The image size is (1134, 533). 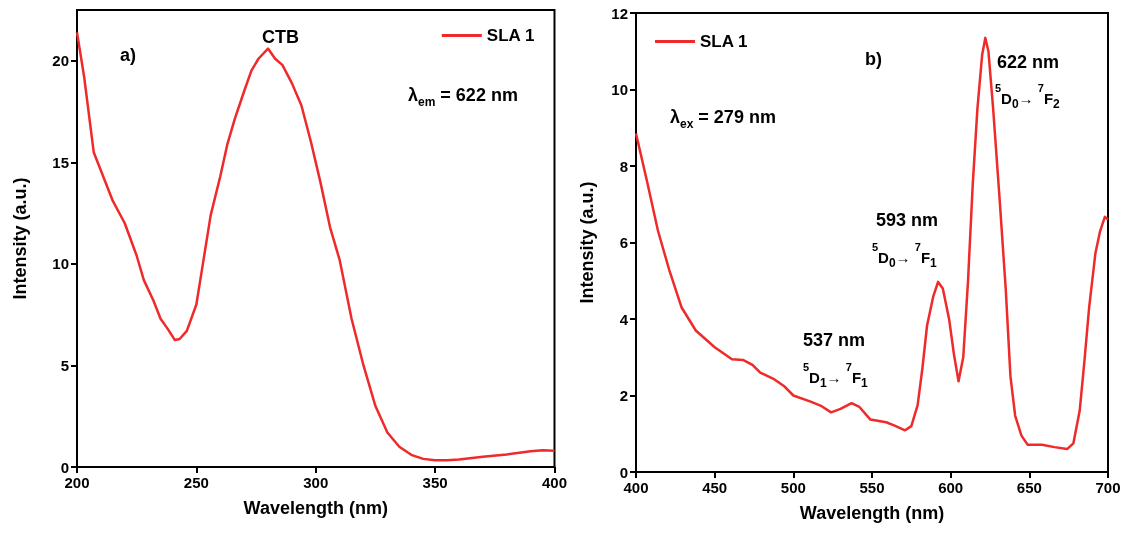 What do you see at coordinates (873, 59) in the screenshot?
I see `annotation: b)` at bounding box center [873, 59].